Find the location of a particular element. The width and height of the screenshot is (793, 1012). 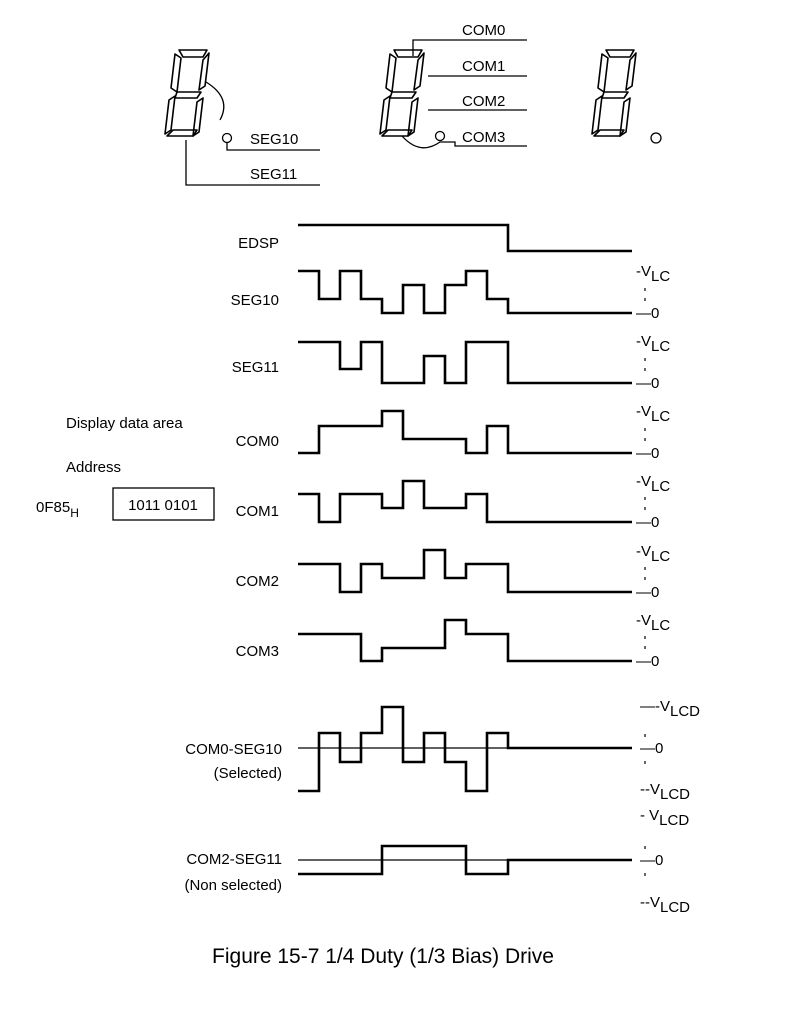

wave-com2 is located at coordinates (465, 571).